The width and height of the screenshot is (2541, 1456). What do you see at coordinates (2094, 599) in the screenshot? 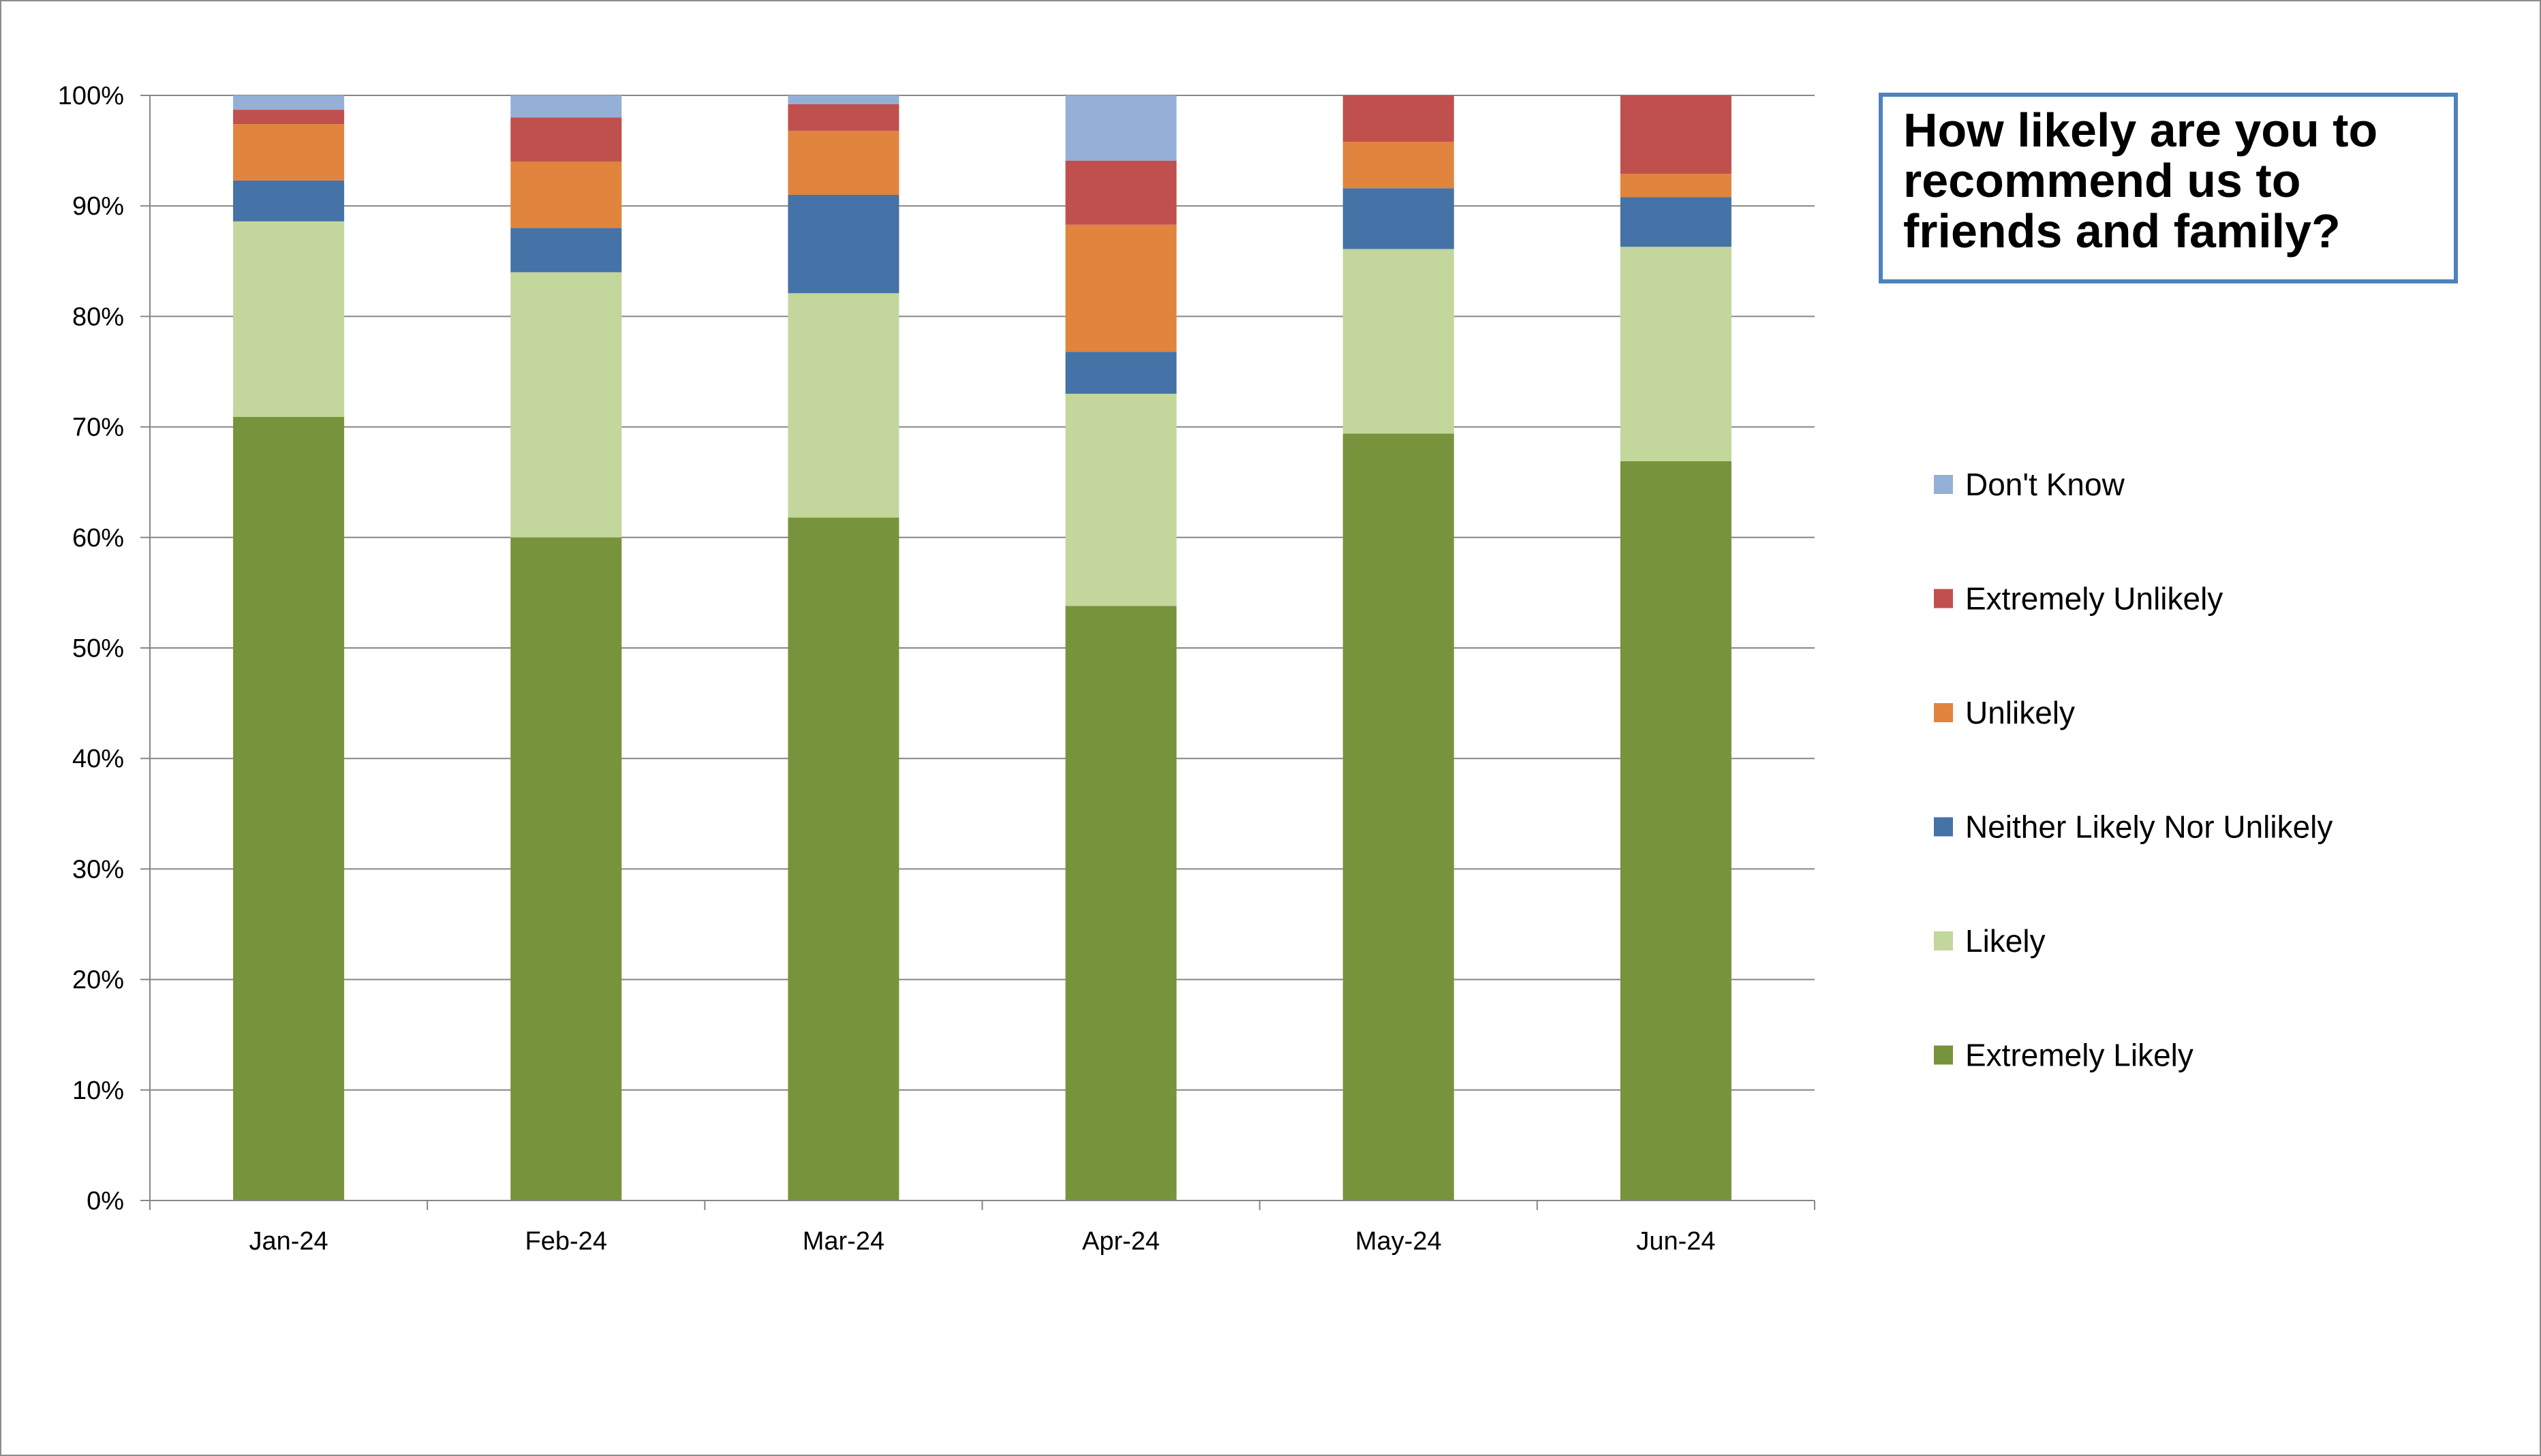
I see `legend-label: Extremely Unlikely` at bounding box center [2094, 599].